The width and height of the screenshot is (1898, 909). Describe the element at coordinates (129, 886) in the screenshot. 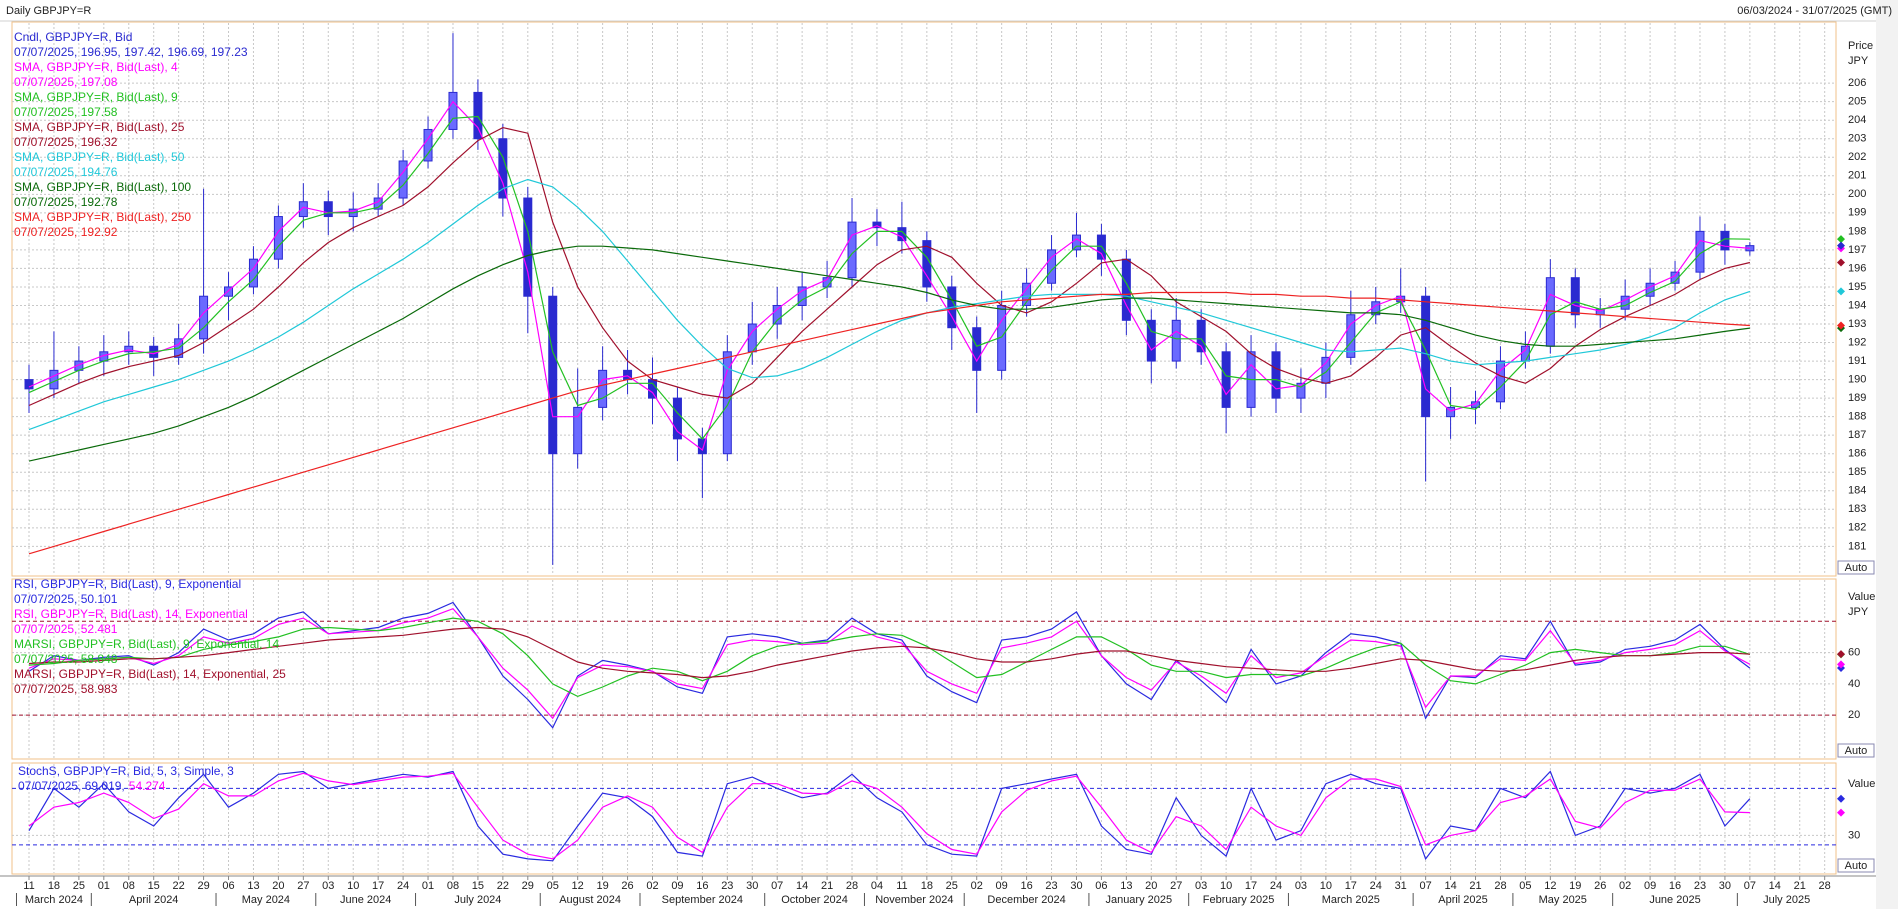

I see `x-tick-label: 08` at that location.